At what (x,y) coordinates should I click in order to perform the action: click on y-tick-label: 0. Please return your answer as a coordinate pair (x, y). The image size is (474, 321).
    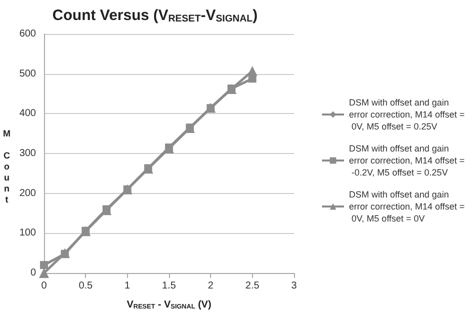
    Looking at the image, I should click on (33, 273).